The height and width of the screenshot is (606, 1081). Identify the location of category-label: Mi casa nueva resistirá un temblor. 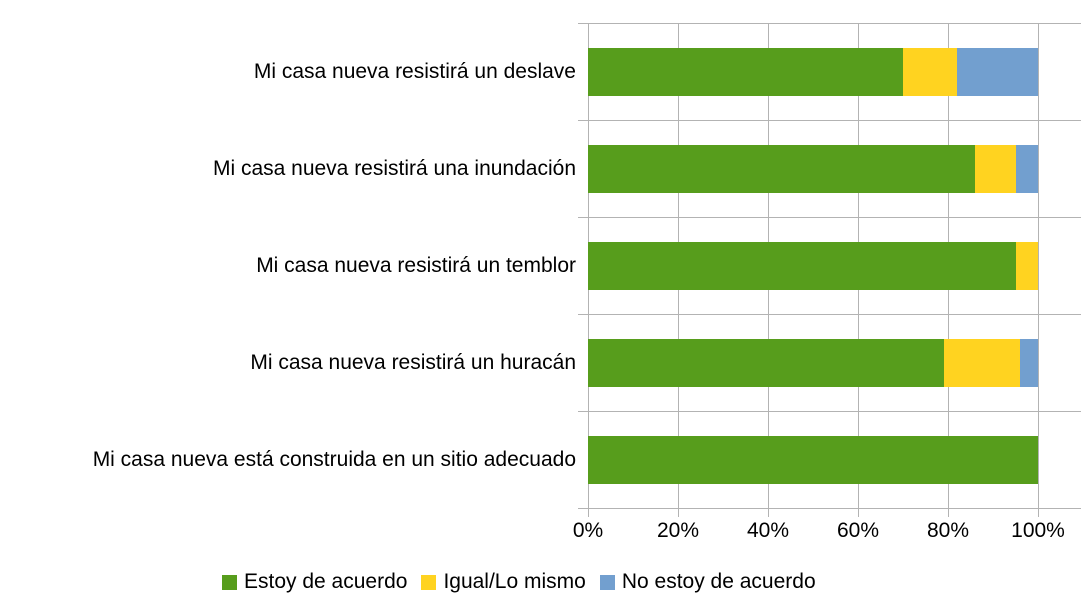
(416, 265).